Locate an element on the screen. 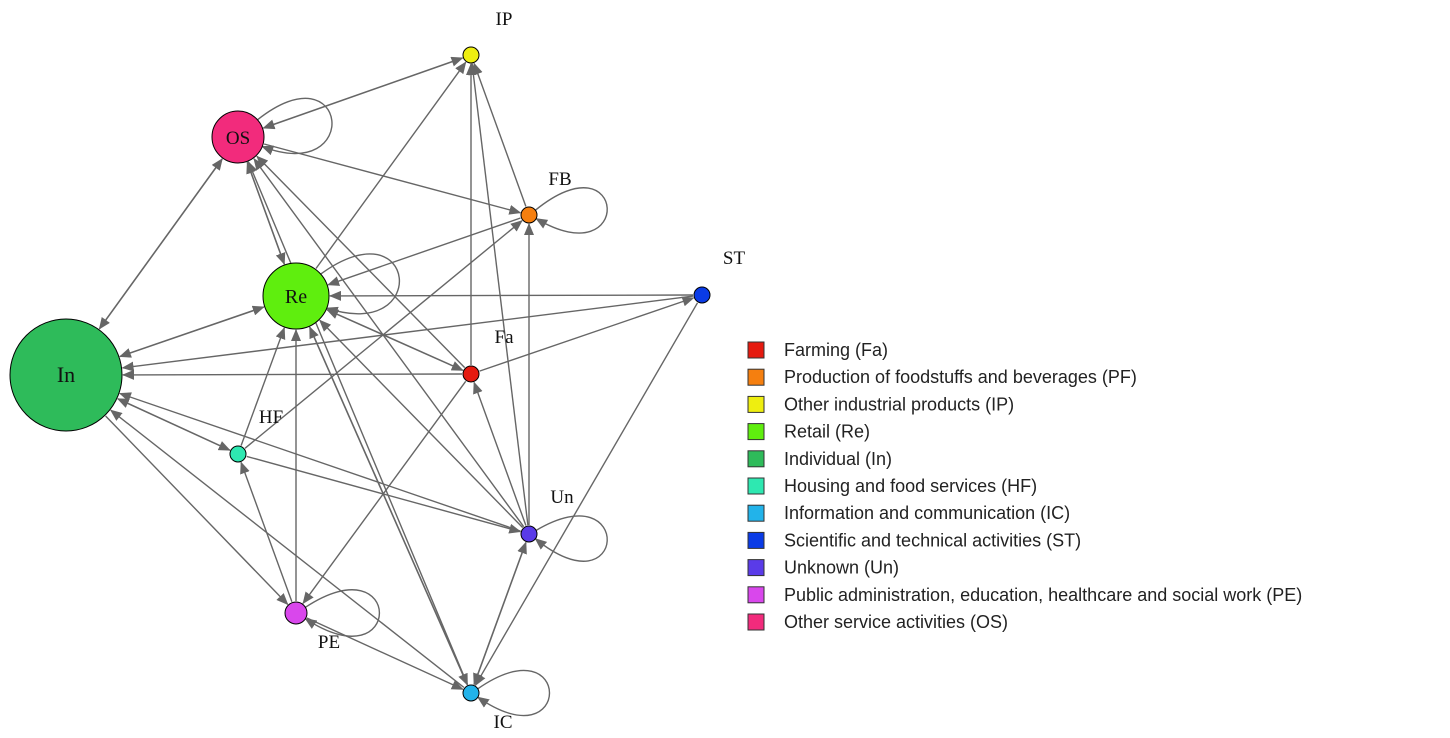  node-label-fb: FB is located at coordinates (559, 179).